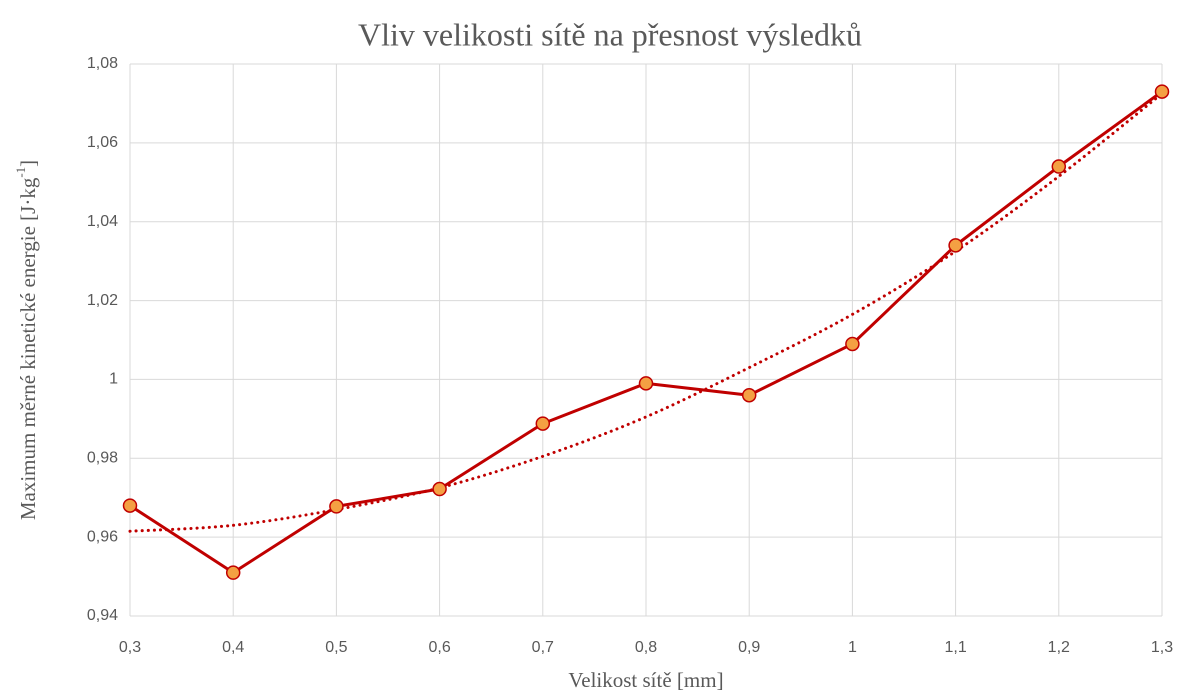  Describe the element at coordinates (233, 647) in the screenshot. I see `x-tick-label: 0,4` at that location.